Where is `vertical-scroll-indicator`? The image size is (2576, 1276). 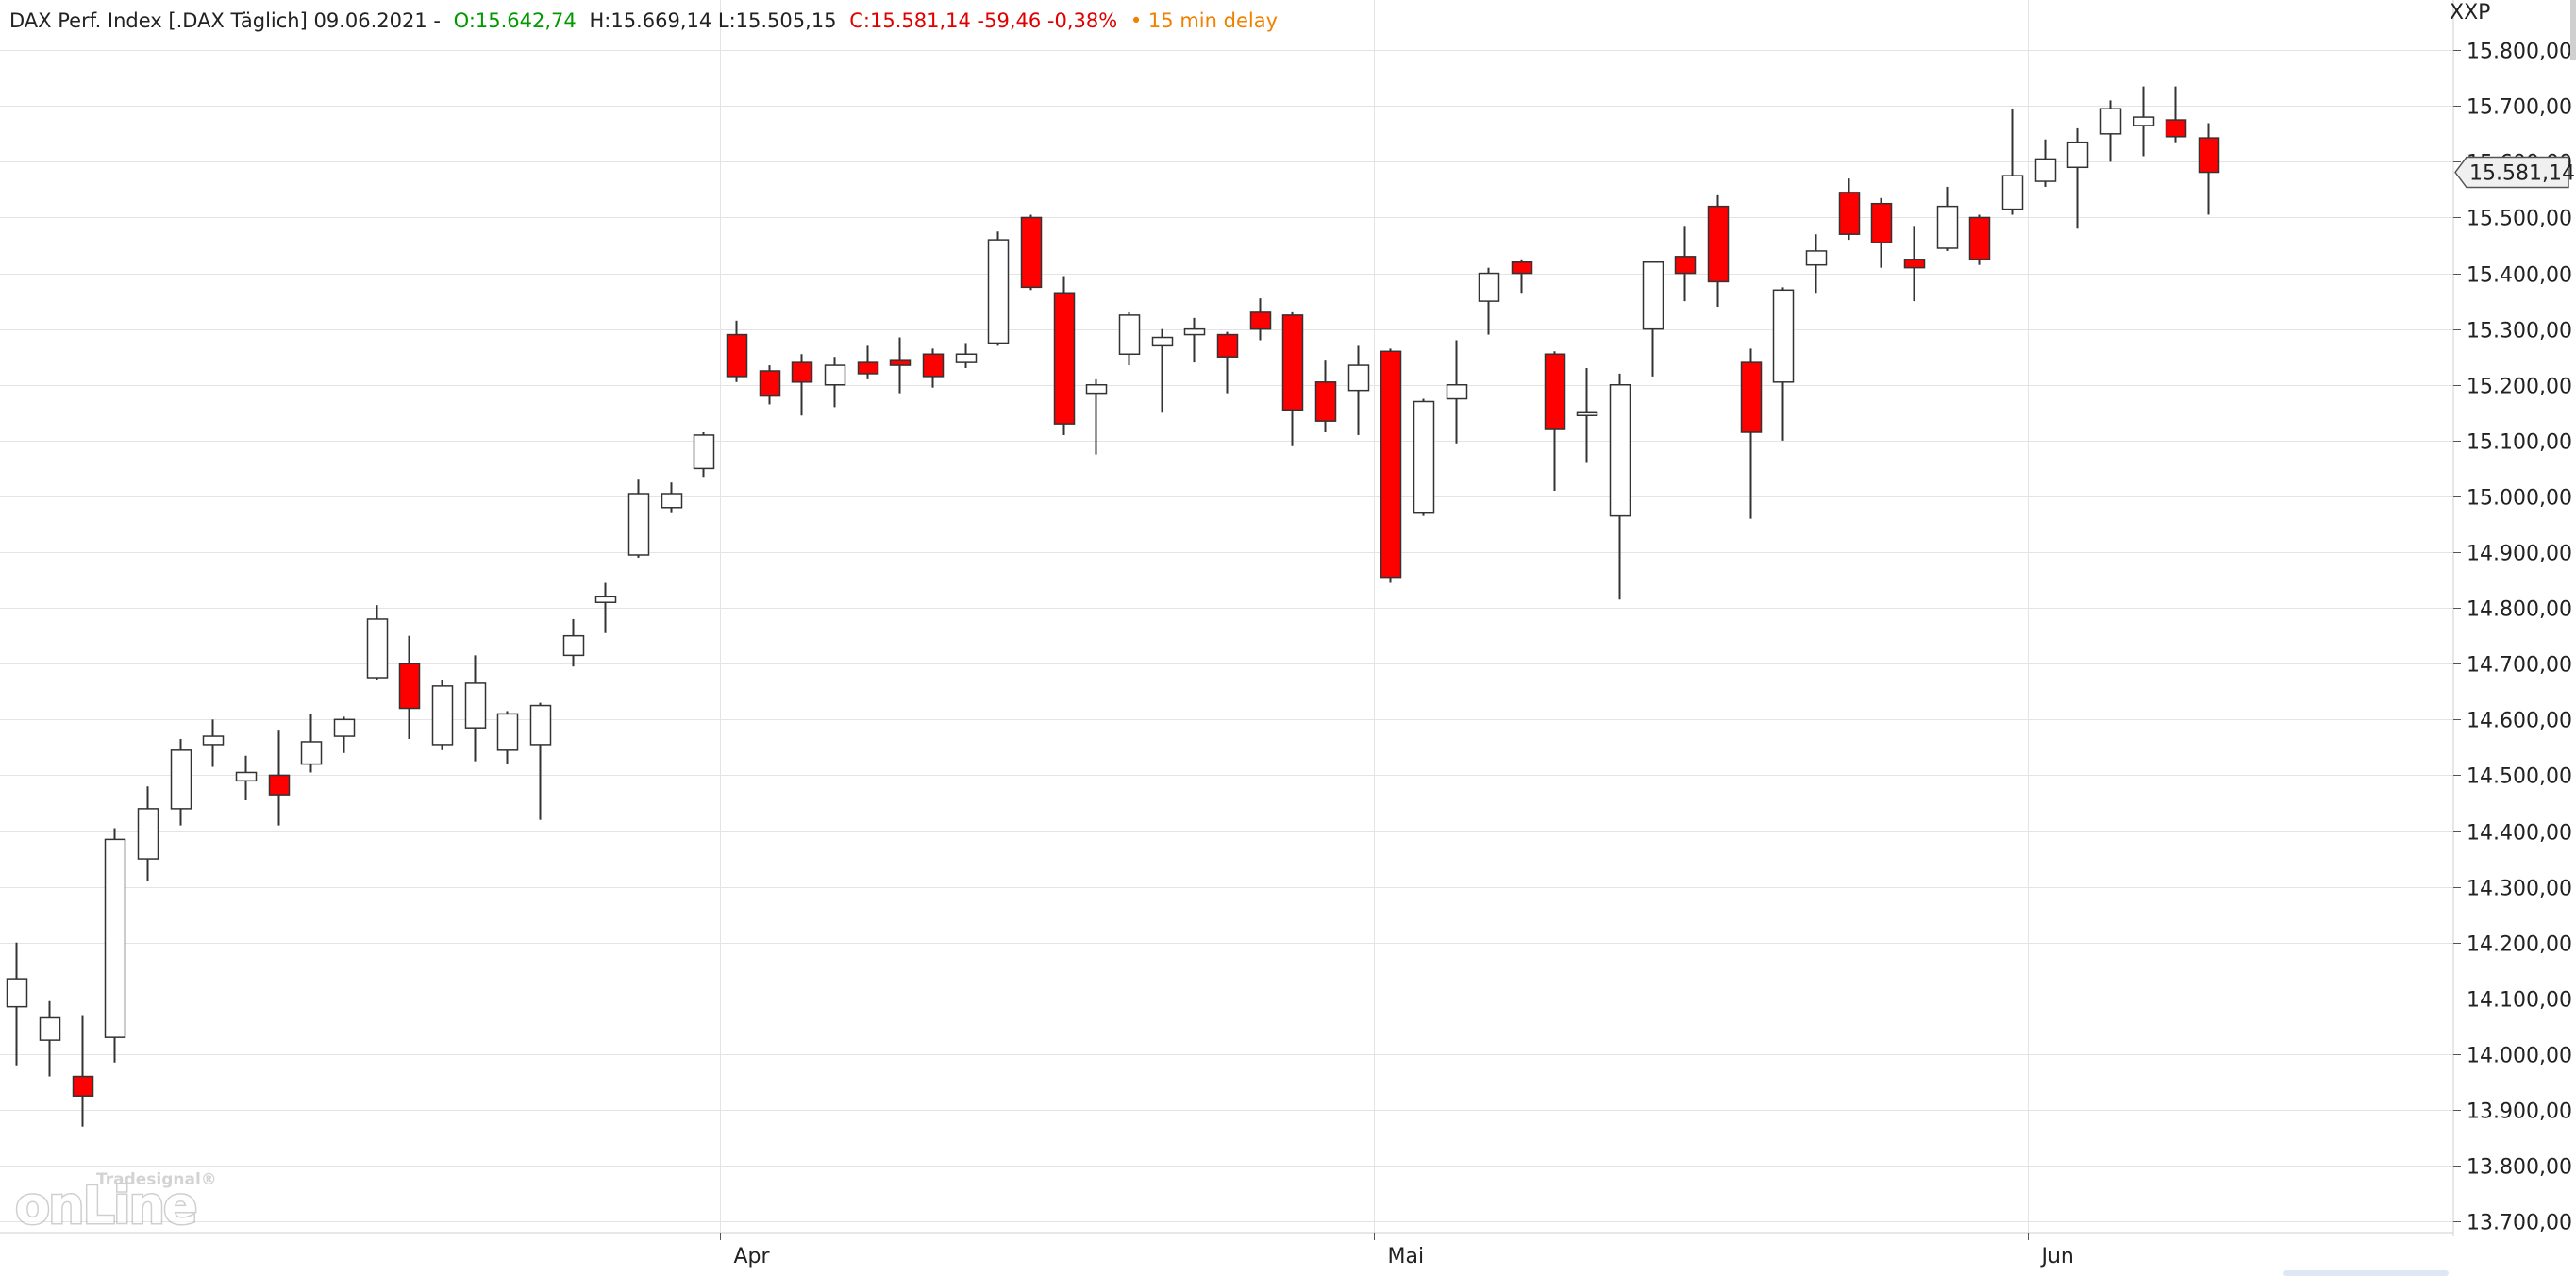 vertical-scroll-indicator is located at coordinates (2573, 30).